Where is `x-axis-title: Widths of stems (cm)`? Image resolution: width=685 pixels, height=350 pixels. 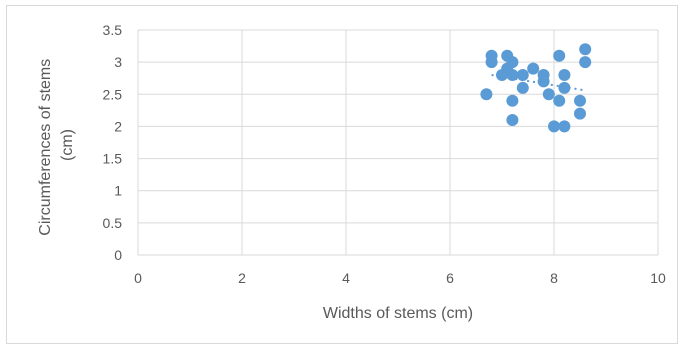
x-axis-title: Widths of stems (cm) is located at coordinates (398, 313).